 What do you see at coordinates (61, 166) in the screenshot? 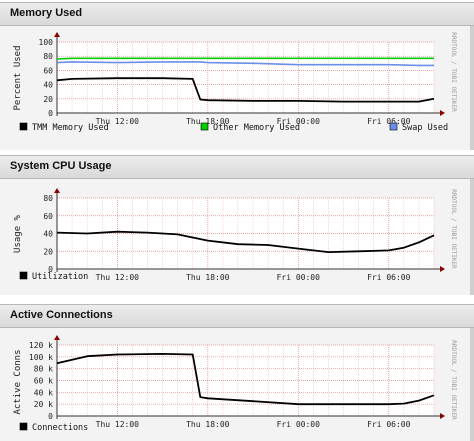
I see `panel-title: System CPU Usage` at bounding box center [61, 166].